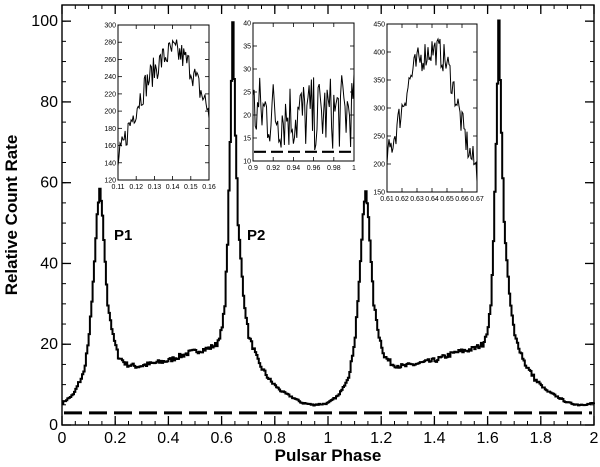 The height and width of the screenshot is (467, 600). I want to click on inset-x-tick-label: 0.11, so click(117, 187).